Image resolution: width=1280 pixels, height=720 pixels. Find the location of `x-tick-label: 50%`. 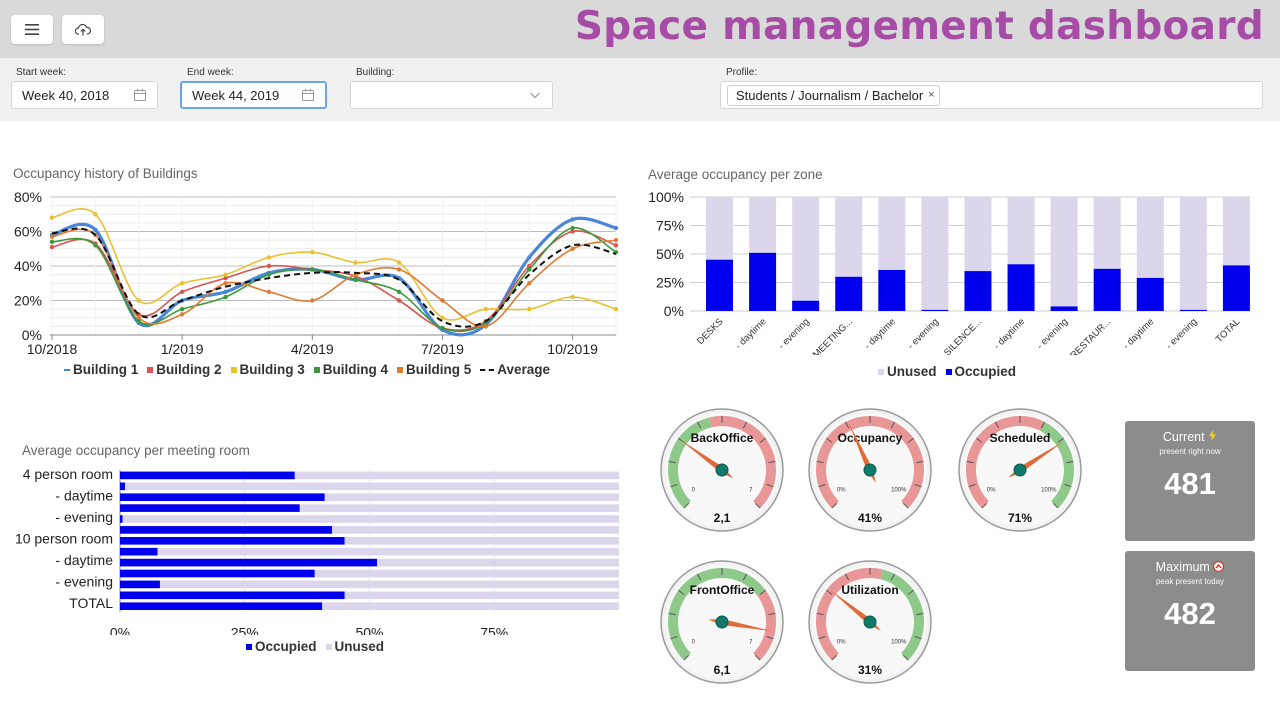

x-tick-label: 50% is located at coordinates (369, 630).